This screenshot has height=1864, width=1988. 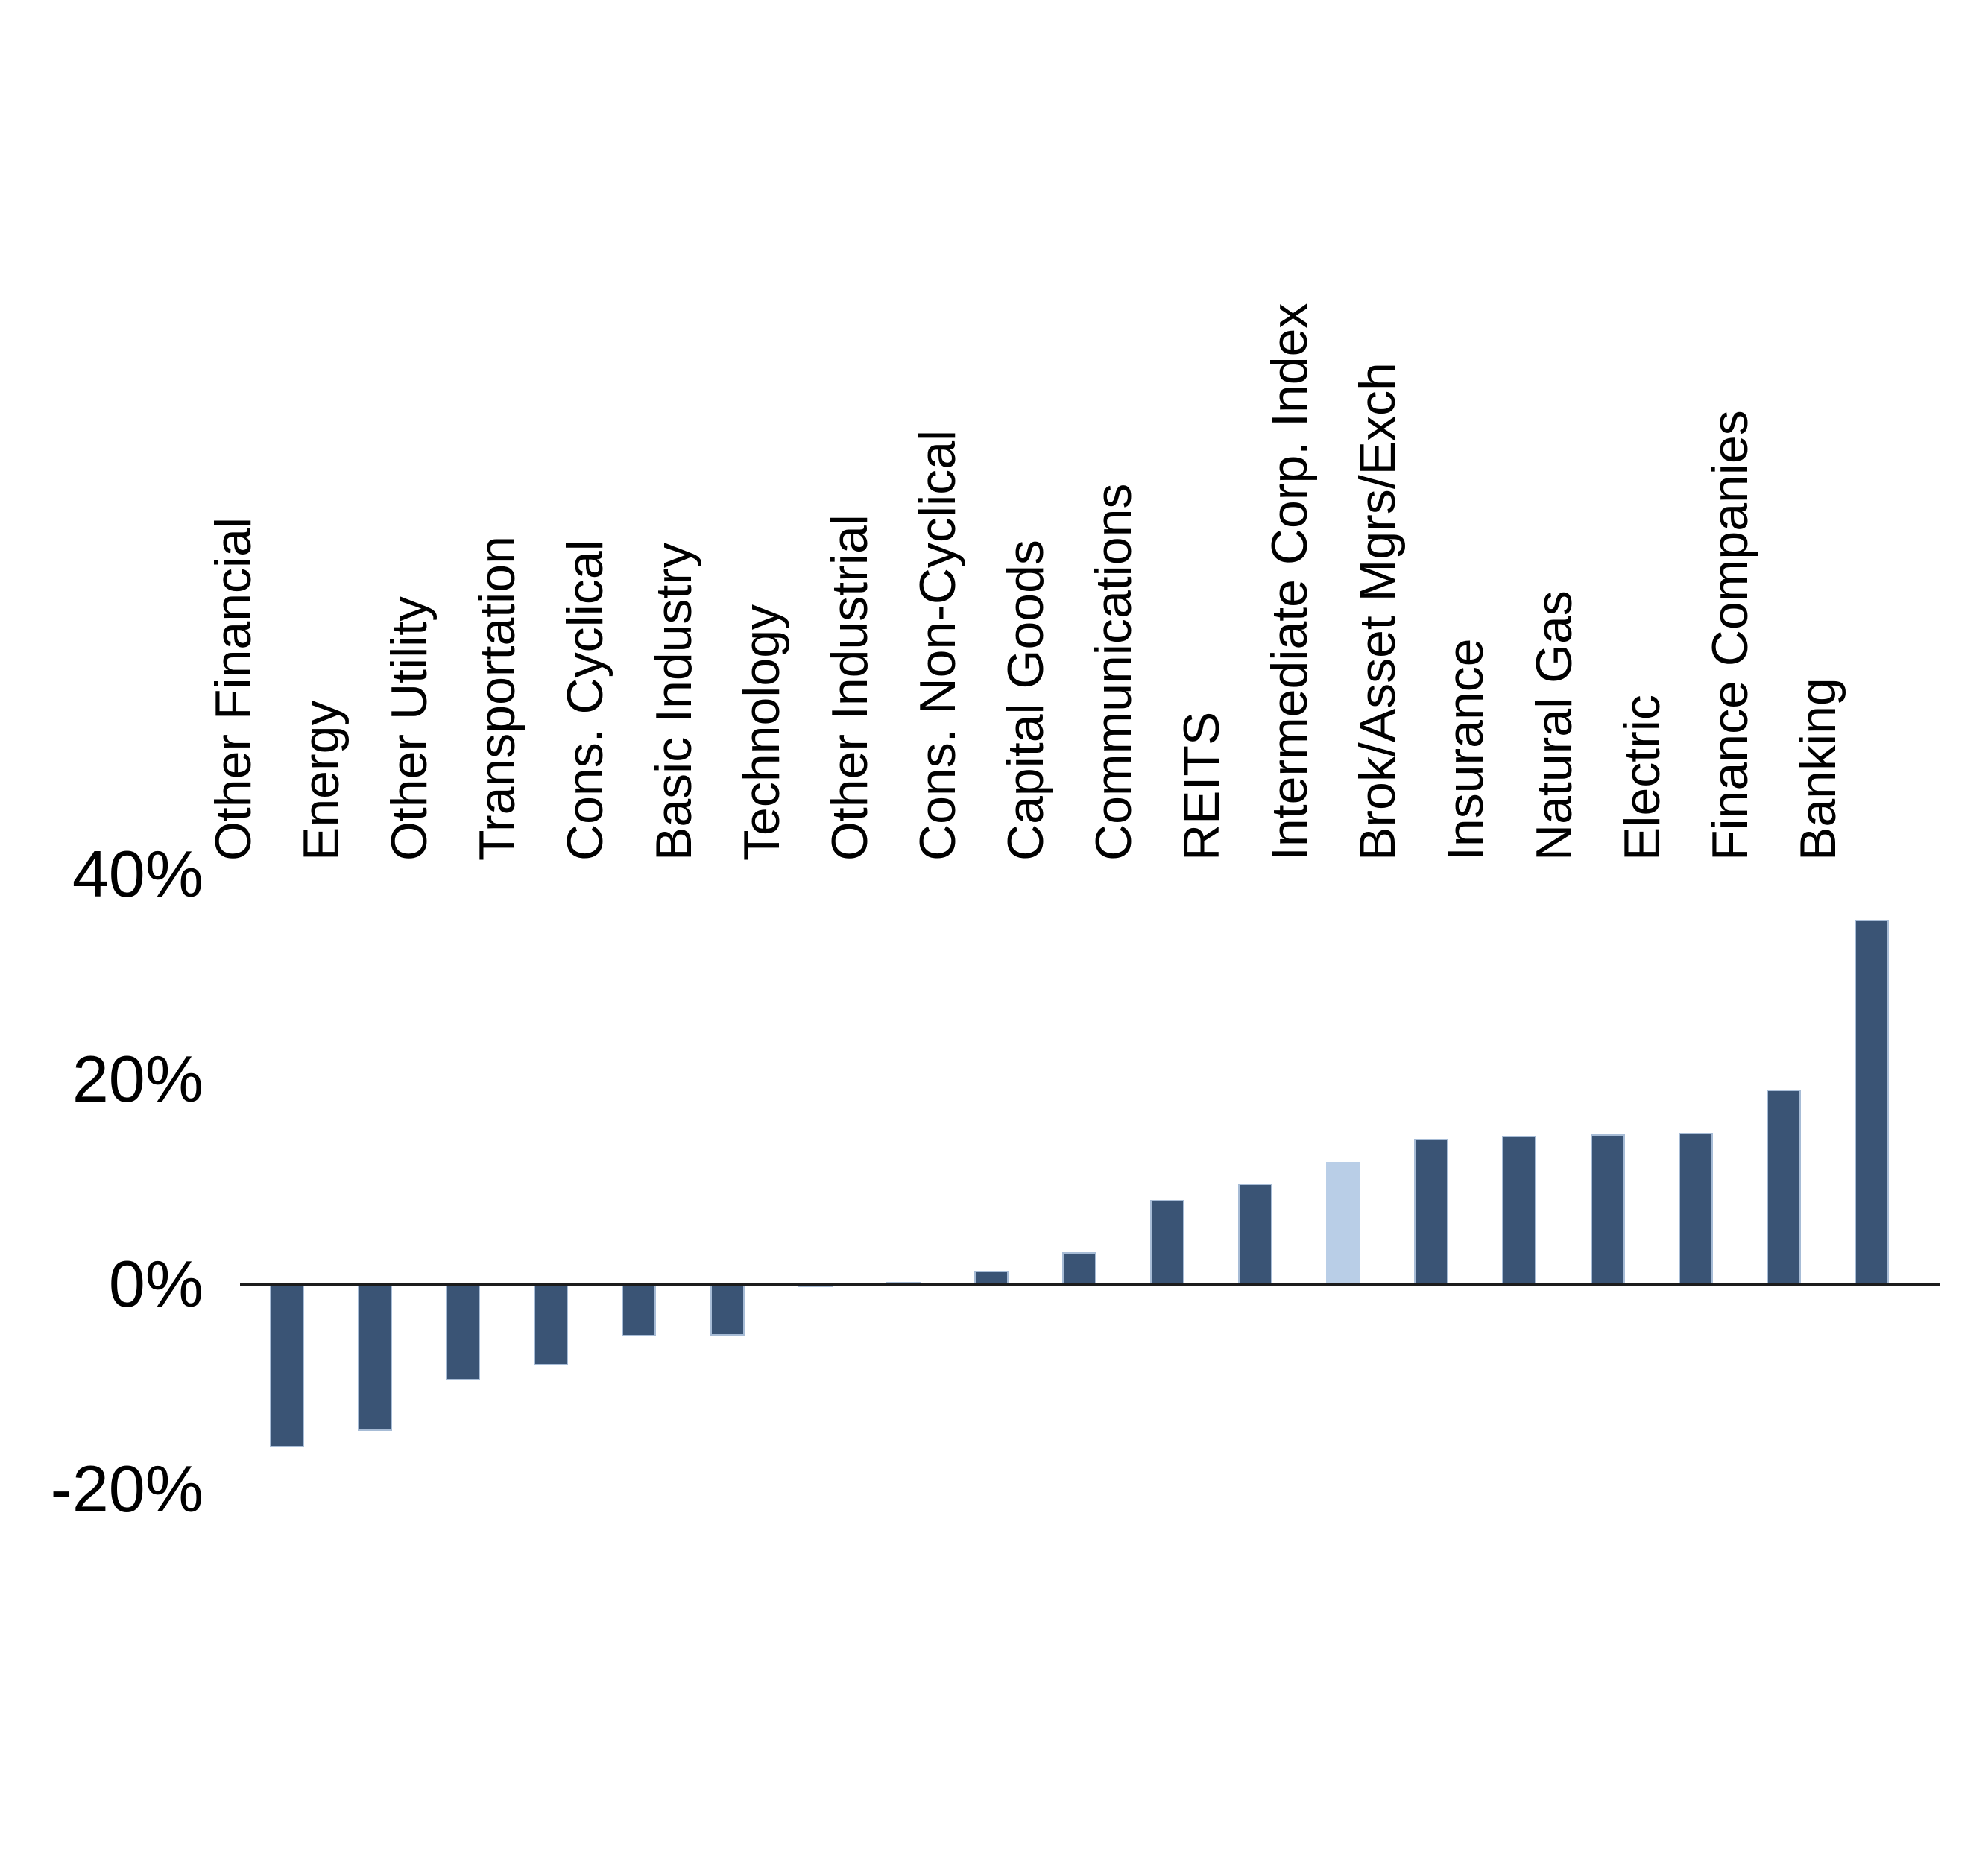 I want to click on bar-communications, so click(x=1167, y=1242).